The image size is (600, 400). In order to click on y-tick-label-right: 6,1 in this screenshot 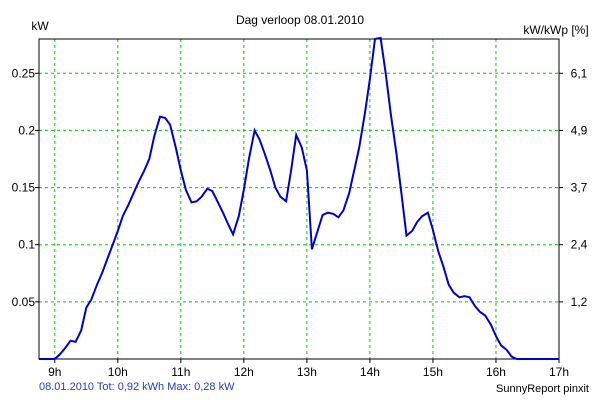, I will do `click(579, 73)`.